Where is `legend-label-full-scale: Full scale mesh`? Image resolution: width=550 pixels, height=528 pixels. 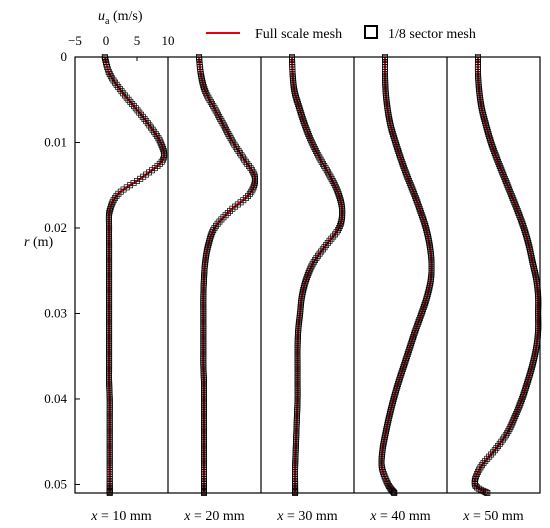 legend-label-full-scale: Full scale mesh is located at coordinates (298, 34).